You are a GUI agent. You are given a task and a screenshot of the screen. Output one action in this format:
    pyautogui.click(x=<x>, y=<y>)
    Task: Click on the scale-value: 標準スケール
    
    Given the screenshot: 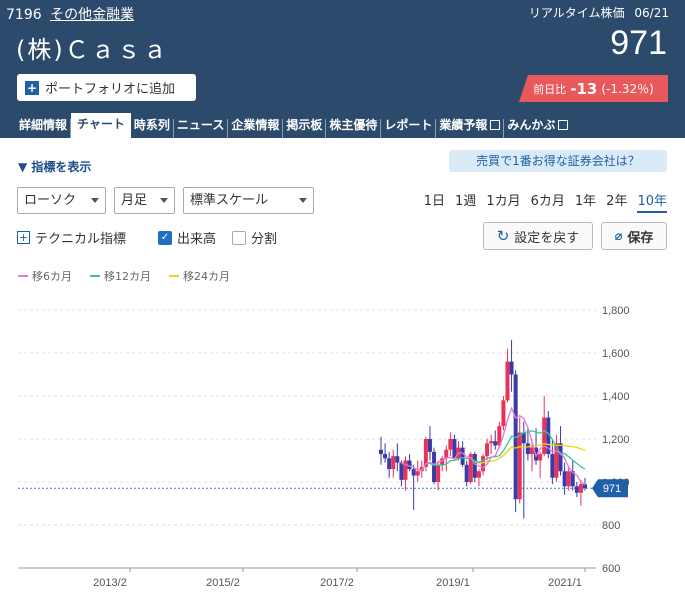 What is the action you would take?
    pyautogui.click(x=229, y=200)
    